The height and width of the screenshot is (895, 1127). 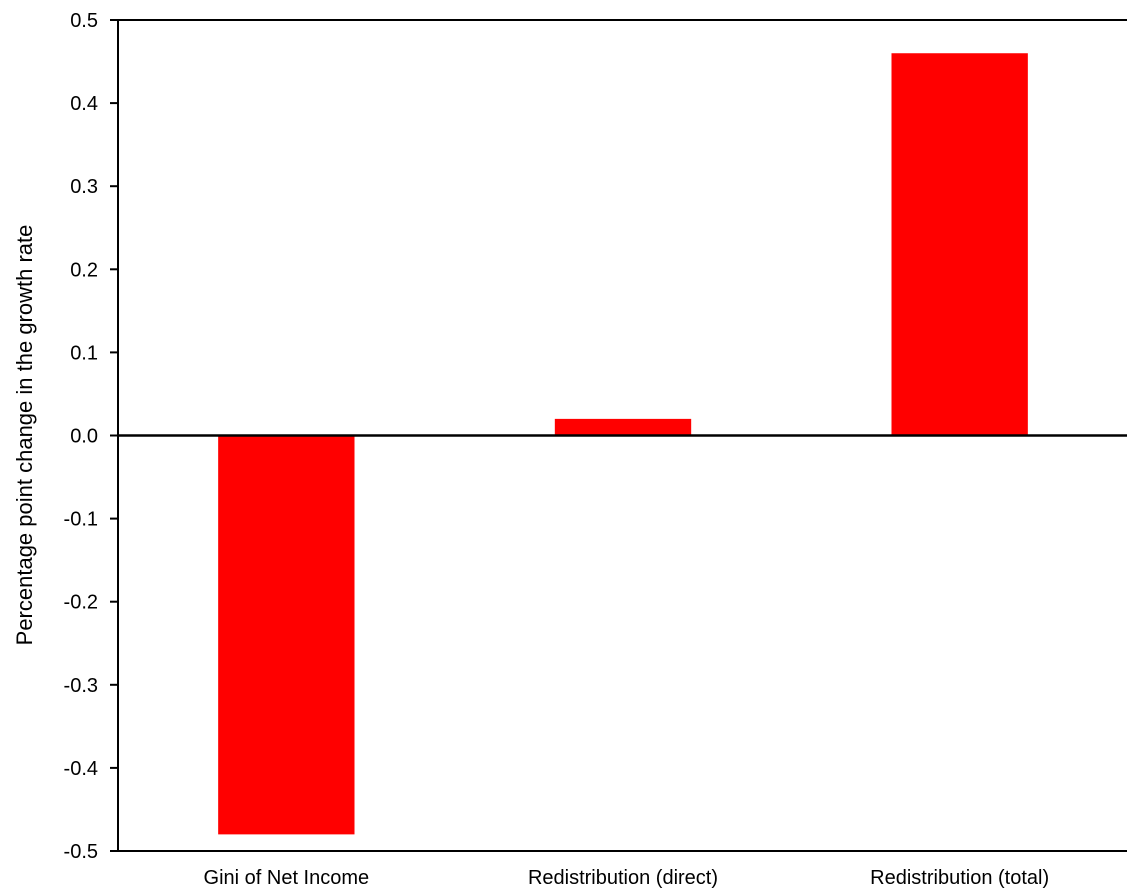 I want to click on y-tick-label: 0.3, so click(x=84, y=187).